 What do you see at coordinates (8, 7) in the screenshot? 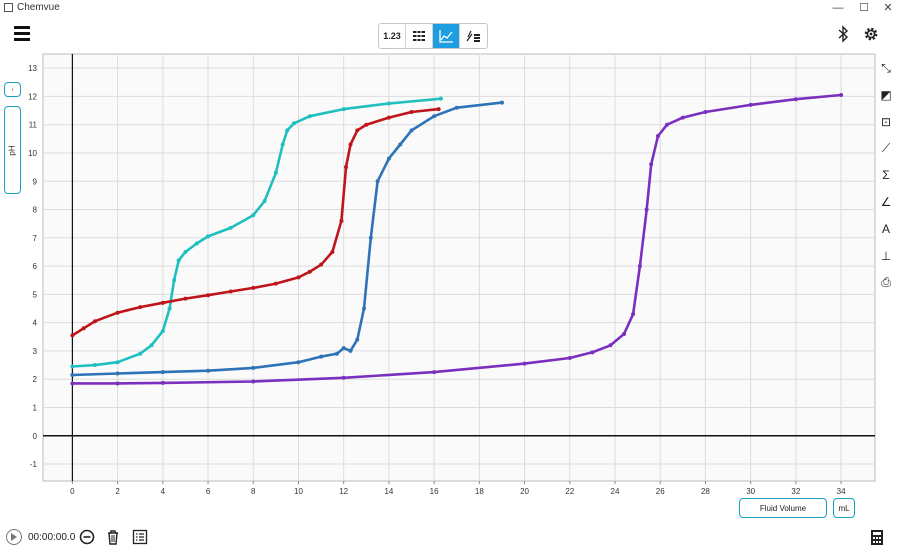
I see `app-icon` at bounding box center [8, 7].